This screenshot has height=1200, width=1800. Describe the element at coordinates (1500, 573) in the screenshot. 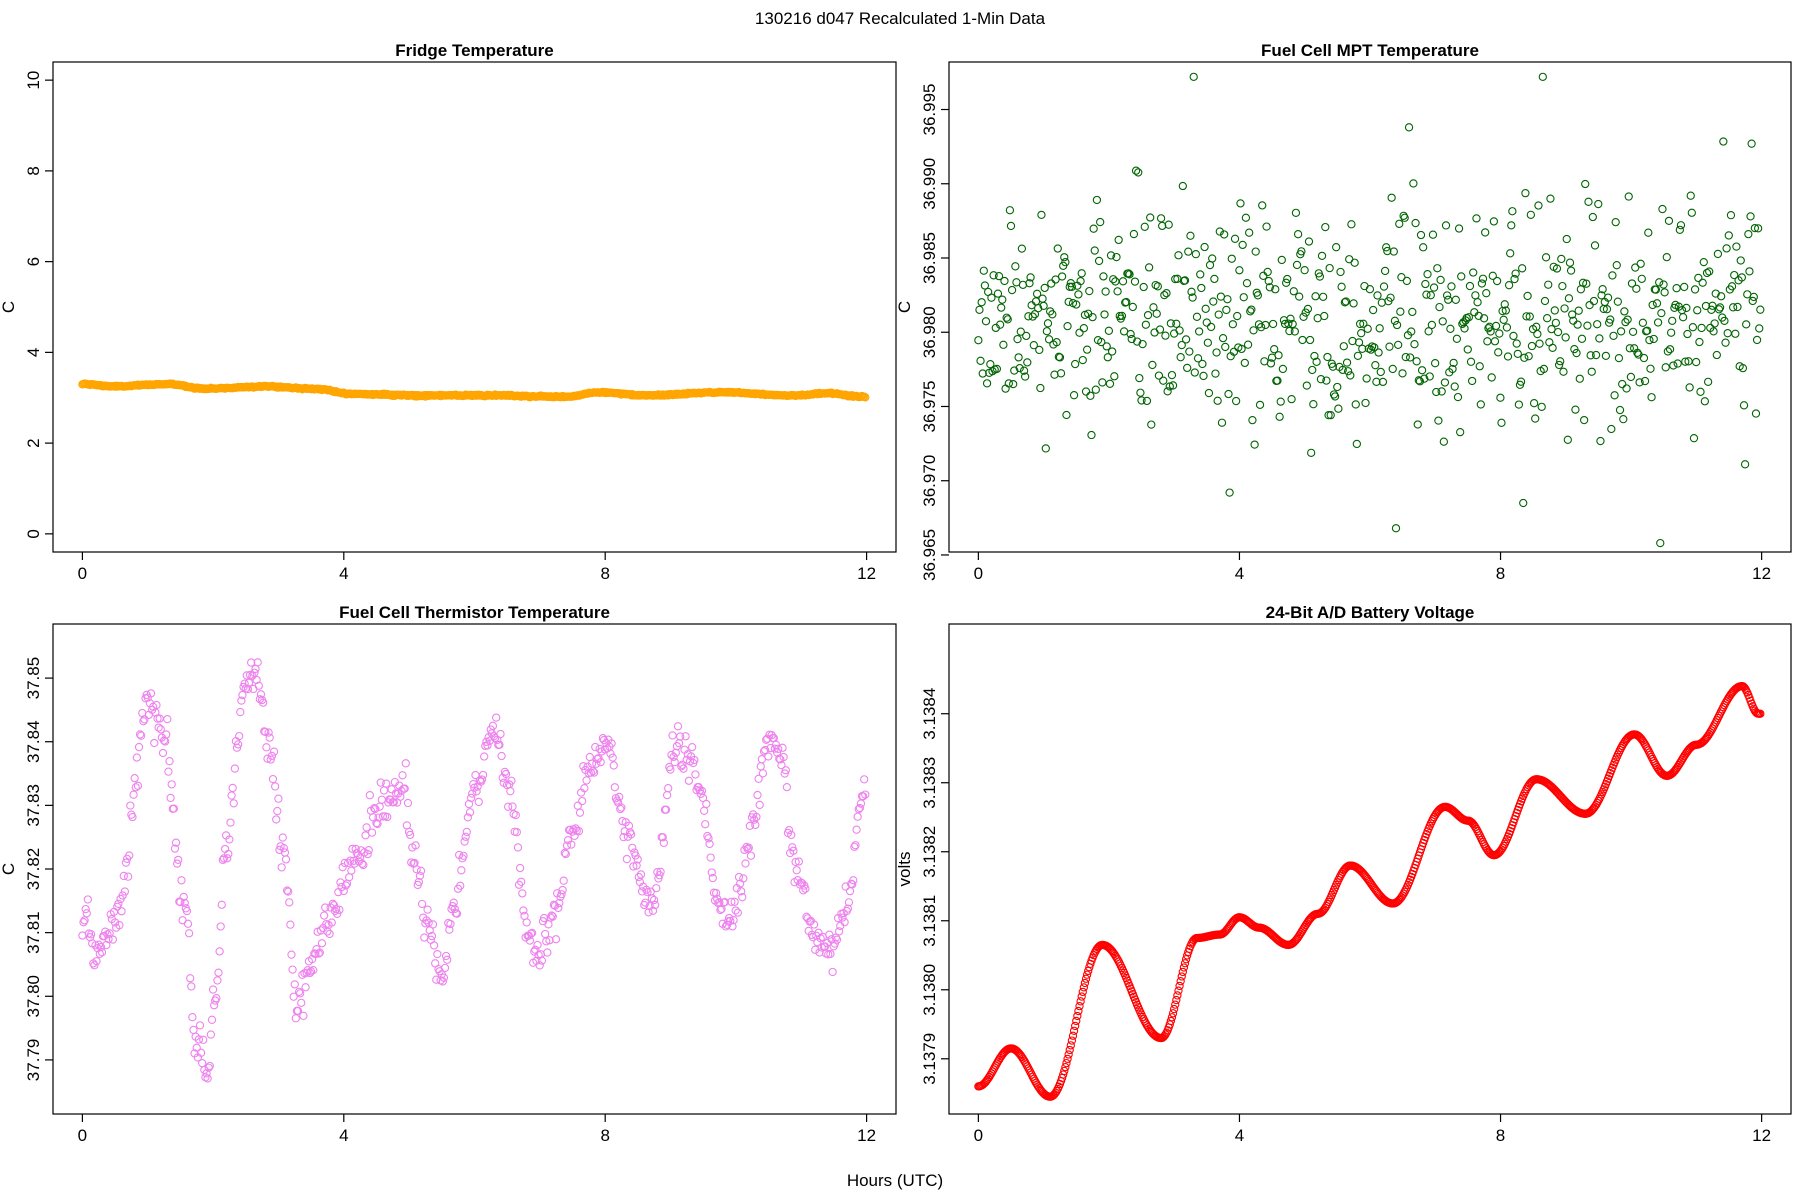

I see `x-tick-label: 8` at that location.